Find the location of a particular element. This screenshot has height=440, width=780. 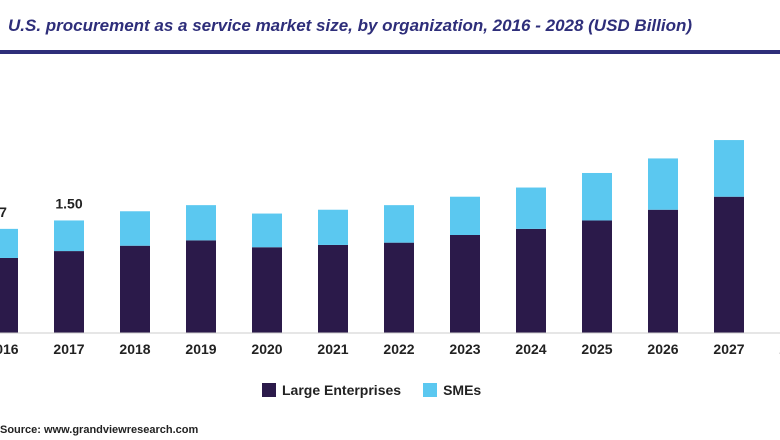

bar-large-enterprises-2023 is located at coordinates (465, 284).